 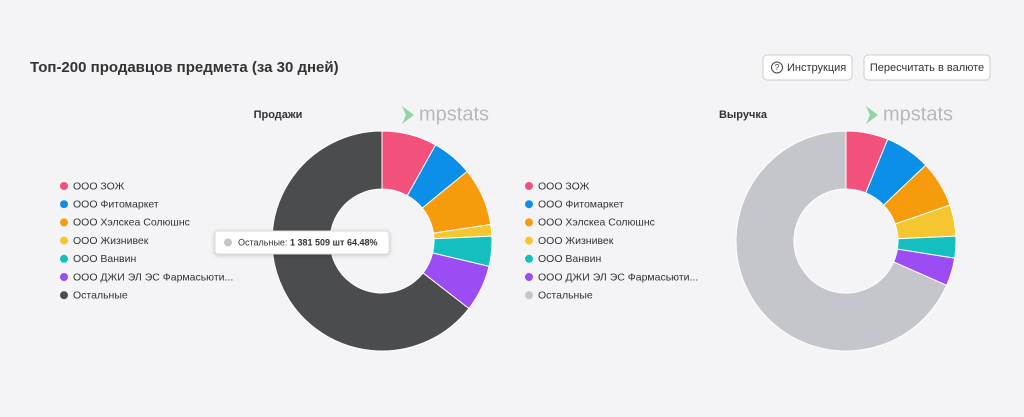 I want to click on tooltip-box, so click(x=302, y=242).